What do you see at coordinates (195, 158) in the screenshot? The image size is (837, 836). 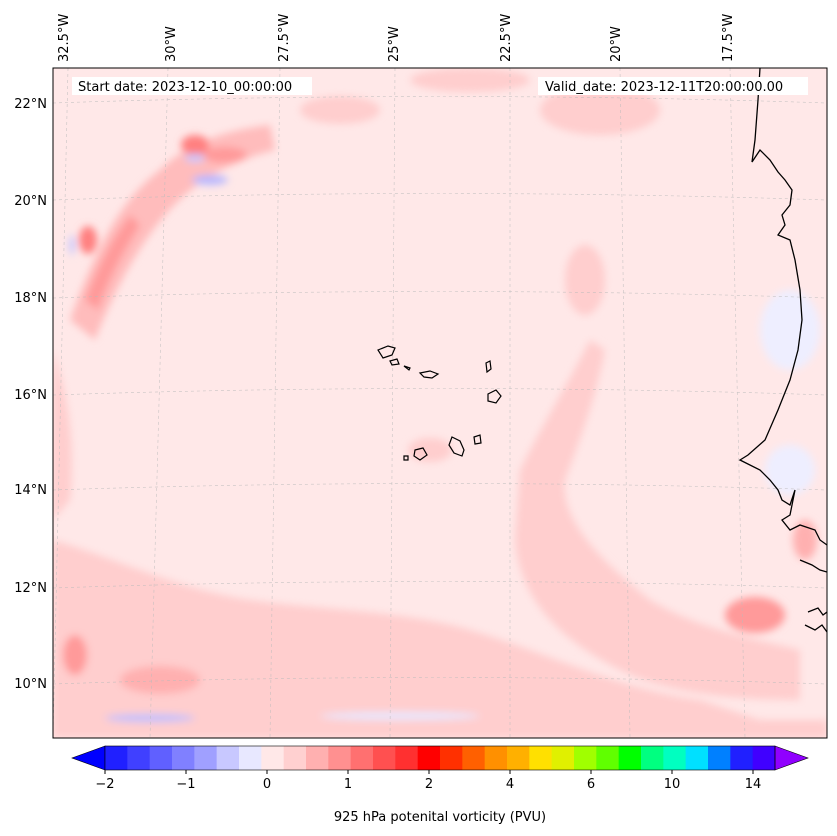 I see `pv-negative-21n-b` at bounding box center [195, 158].